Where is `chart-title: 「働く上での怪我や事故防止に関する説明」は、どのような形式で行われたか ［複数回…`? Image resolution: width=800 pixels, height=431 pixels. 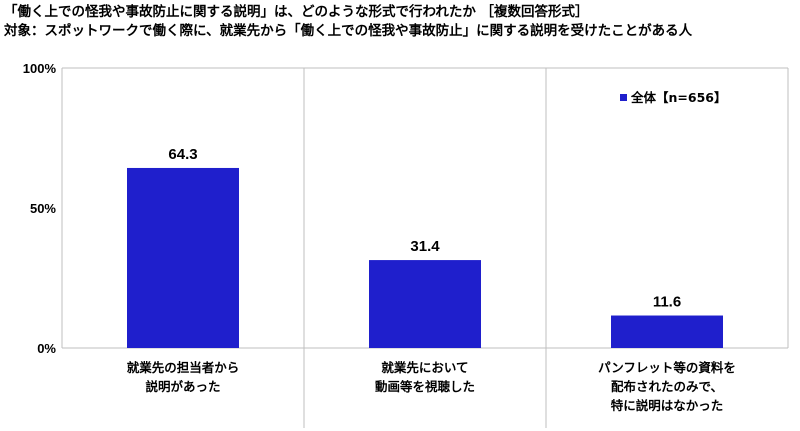 chart-title: 「働く上での怪我や事故防止に関する説明」は、どのような形式で行われたか ［複数回… is located at coordinates (296, 12).